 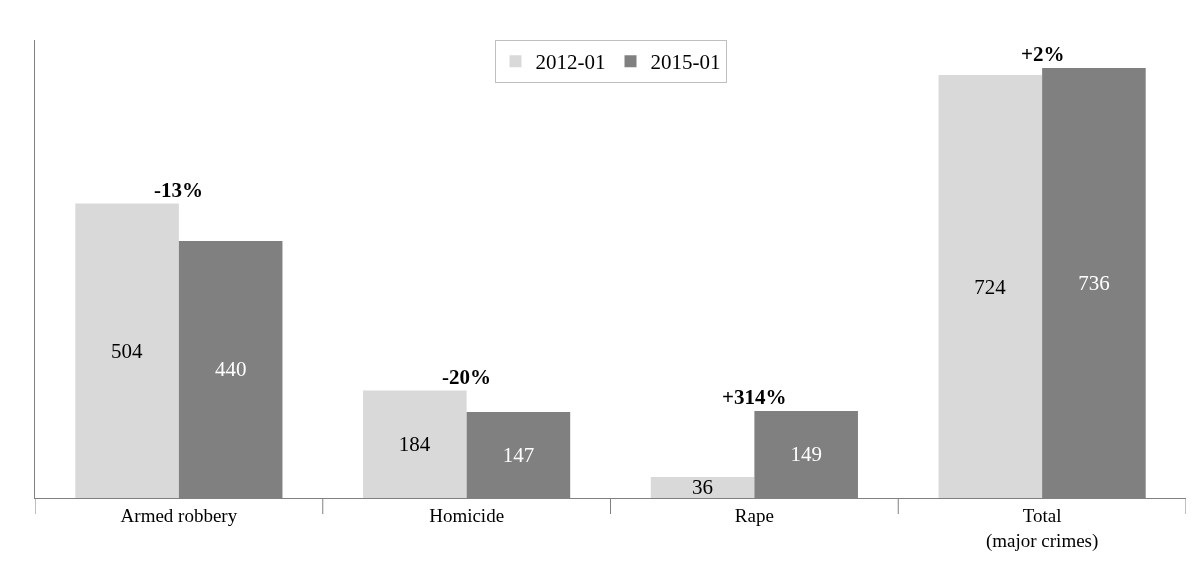 What do you see at coordinates (1094, 283) in the screenshot?
I see `data-label: 736` at bounding box center [1094, 283].